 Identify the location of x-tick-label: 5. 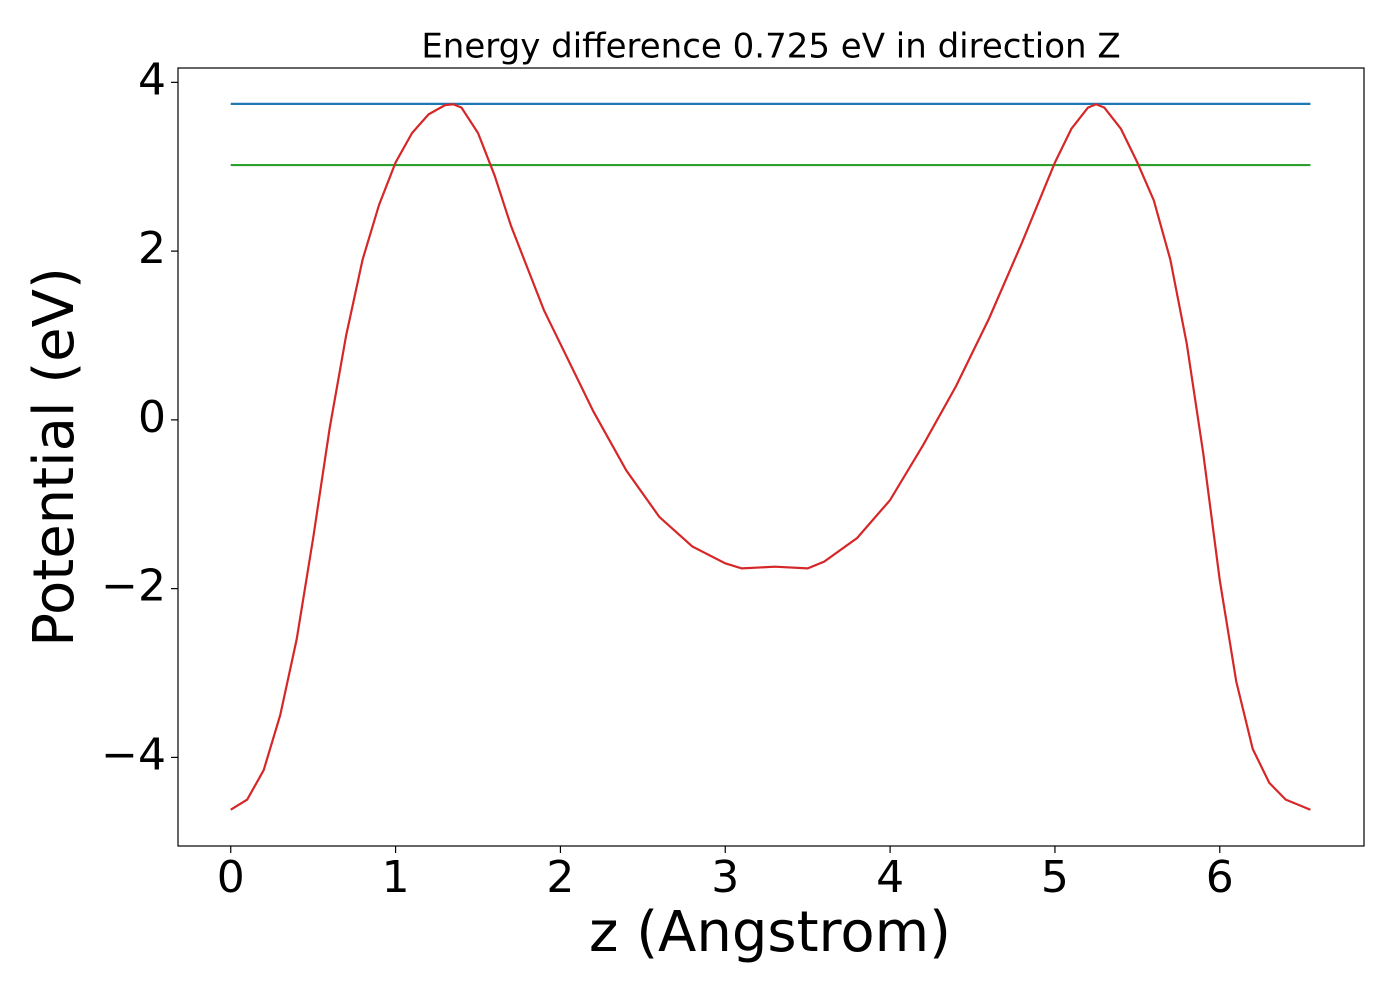
(1055, 877).